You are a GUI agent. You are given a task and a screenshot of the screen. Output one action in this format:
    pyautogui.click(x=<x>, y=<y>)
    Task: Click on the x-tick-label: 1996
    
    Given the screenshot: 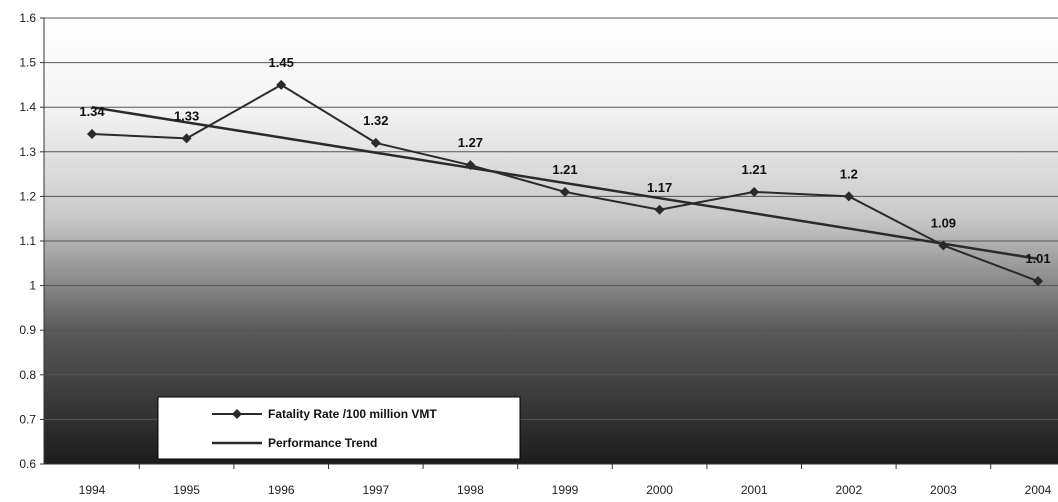 What is the action you would take?
    pyautogui.click(x=281, y=490)
    